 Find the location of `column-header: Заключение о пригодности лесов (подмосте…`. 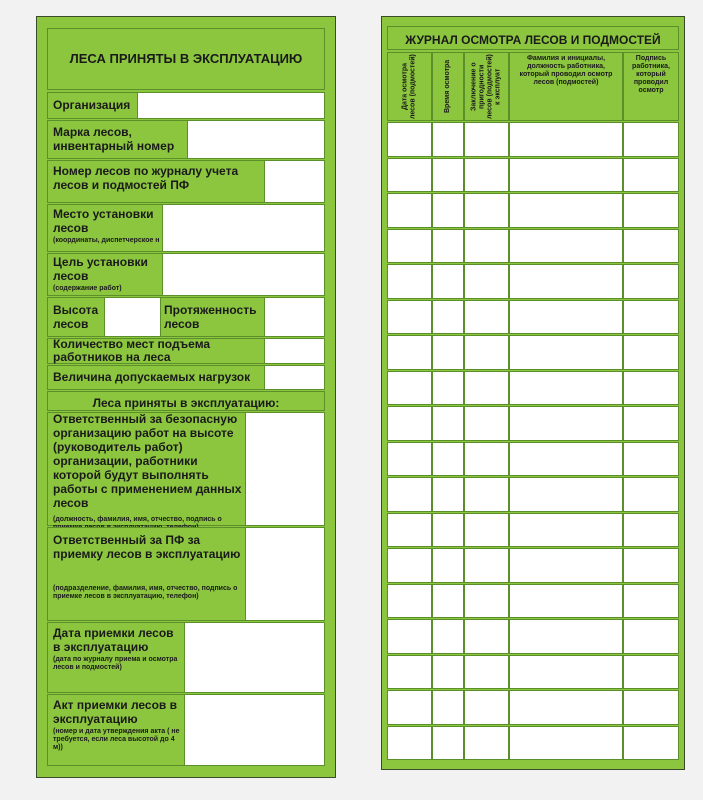

column-header: Заключение о пригодности лесов (подмосте… is located at coordinates (486, 86).